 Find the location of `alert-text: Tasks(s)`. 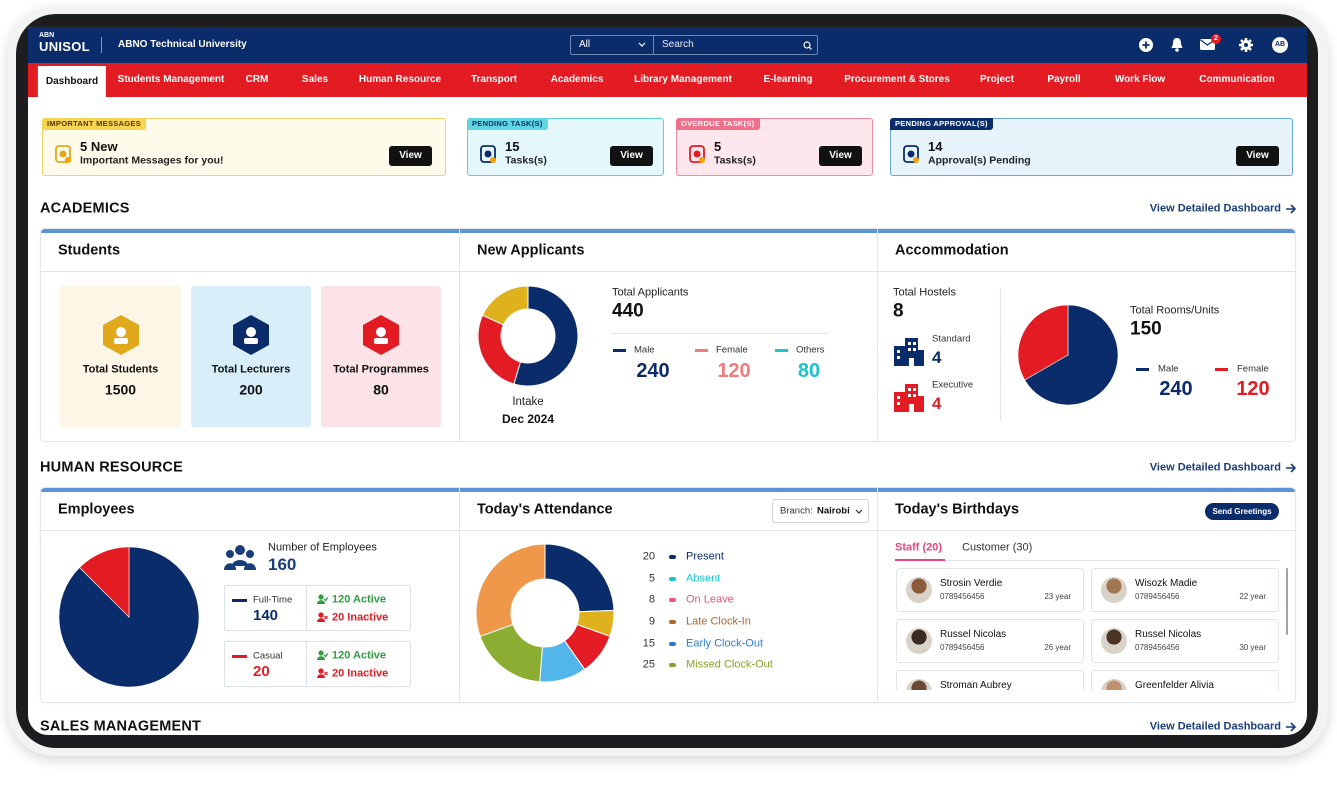

alert-text: Tasks(s) is located at coordinates (735, 160).